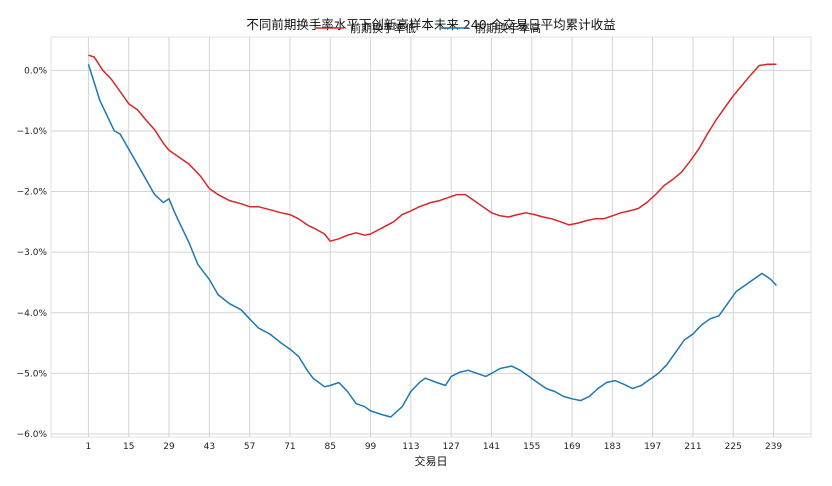  I want to click on y-tick-label: −3.0%, so click(32, 253).